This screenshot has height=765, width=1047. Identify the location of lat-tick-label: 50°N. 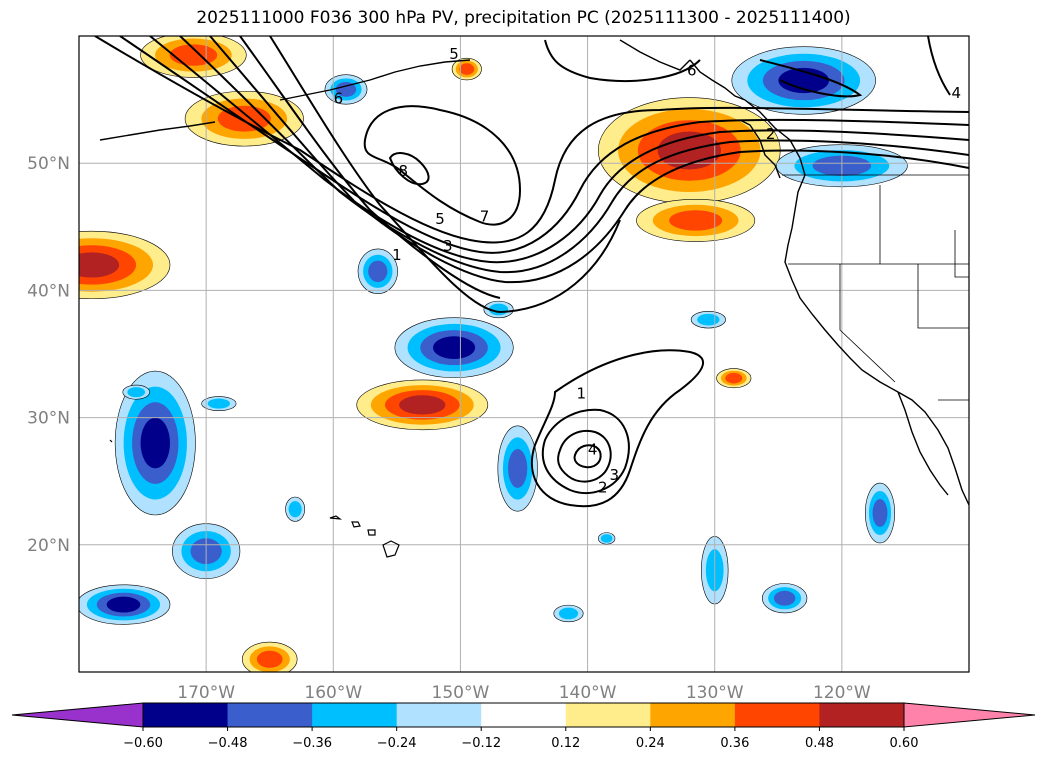
(48, 164).